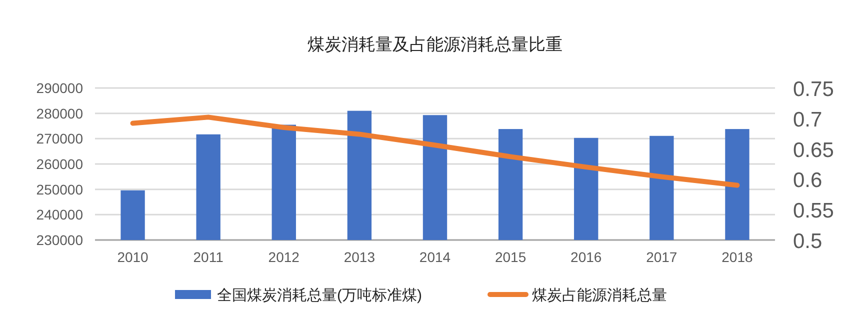  I want to click on y-tick-label: 250000, so click(60, 189).